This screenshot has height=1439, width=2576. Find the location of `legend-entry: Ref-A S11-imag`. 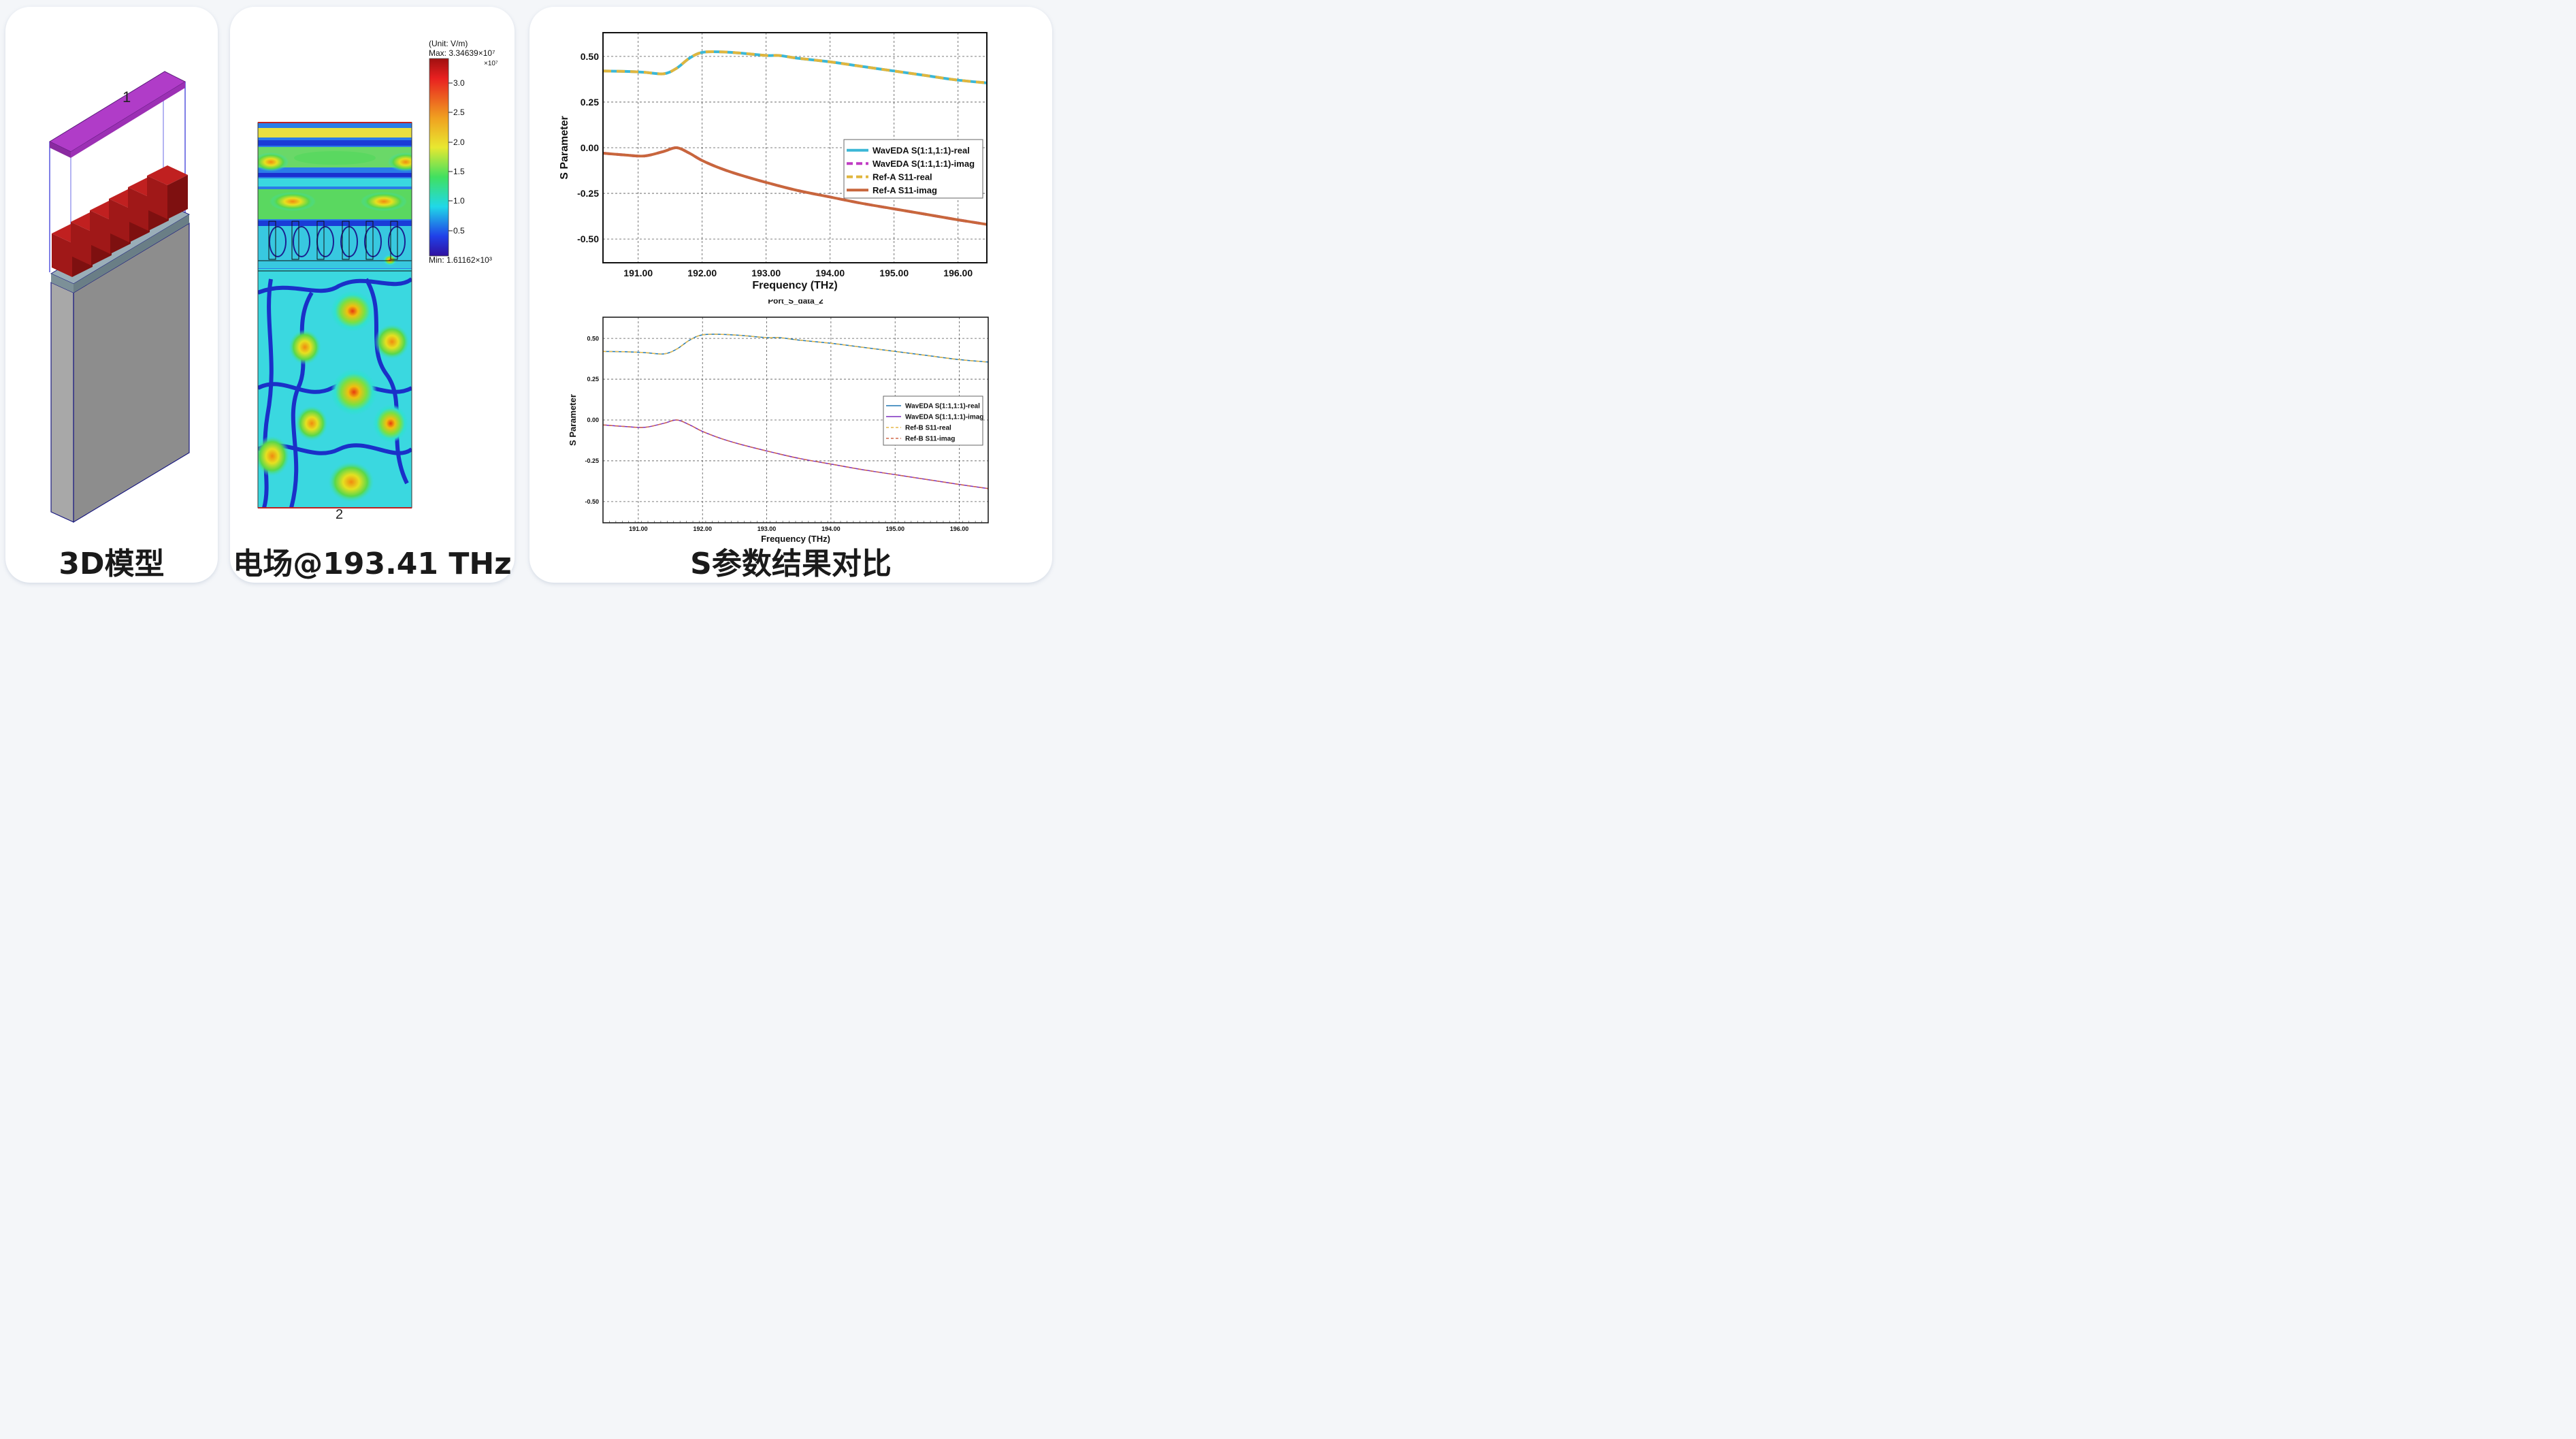

legend-entry: Ref-A S11-imag is located at coordinates (905, 190).